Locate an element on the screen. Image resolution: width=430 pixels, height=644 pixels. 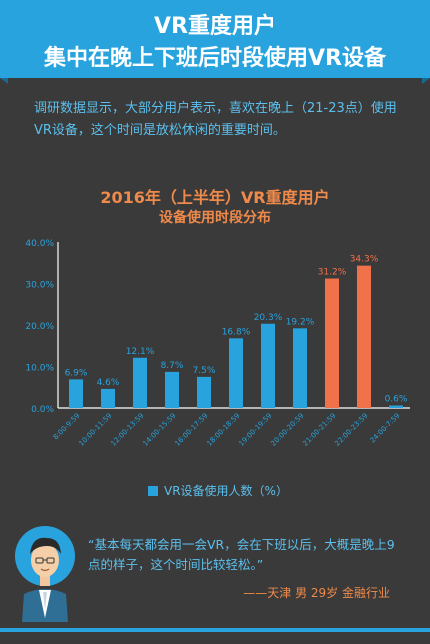
chart-subtitle: 设备使用时段分布 is located at coordinates (215, 218).